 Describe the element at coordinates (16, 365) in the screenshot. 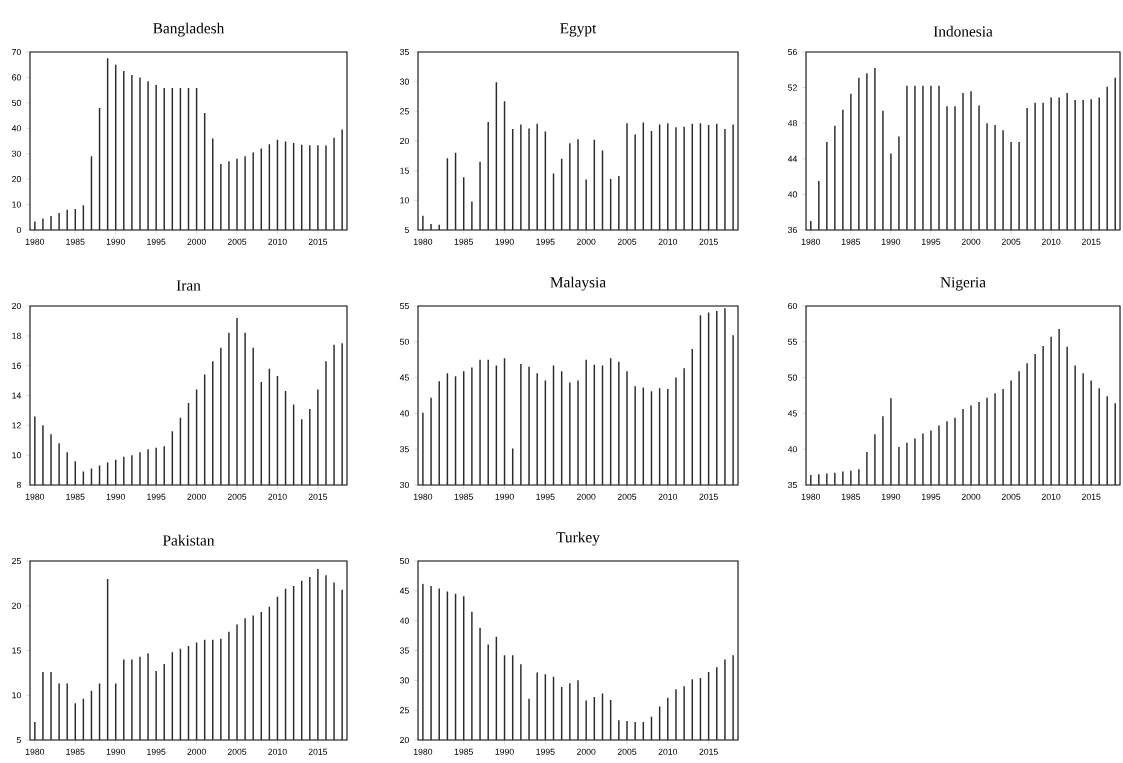

I see `y-tick-label: 16` at that location.